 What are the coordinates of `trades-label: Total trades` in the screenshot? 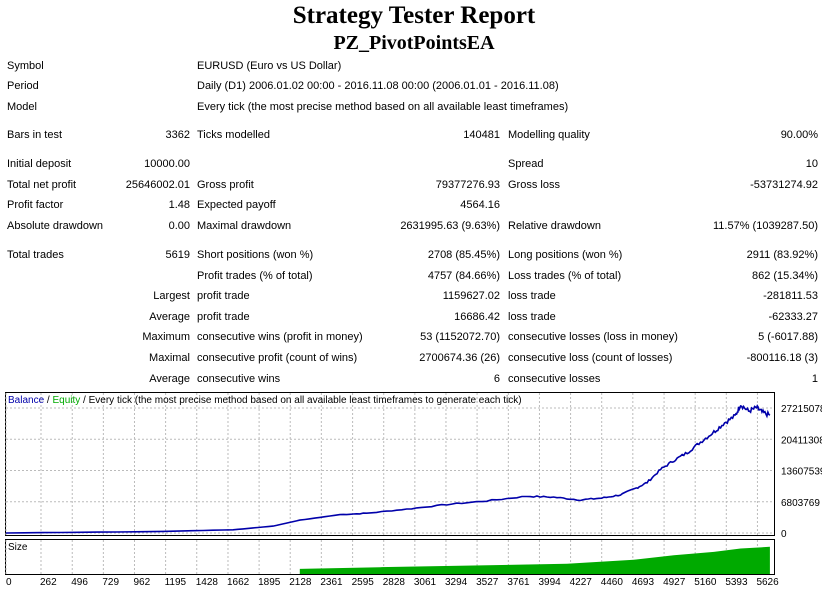 It's located at (35, 255).